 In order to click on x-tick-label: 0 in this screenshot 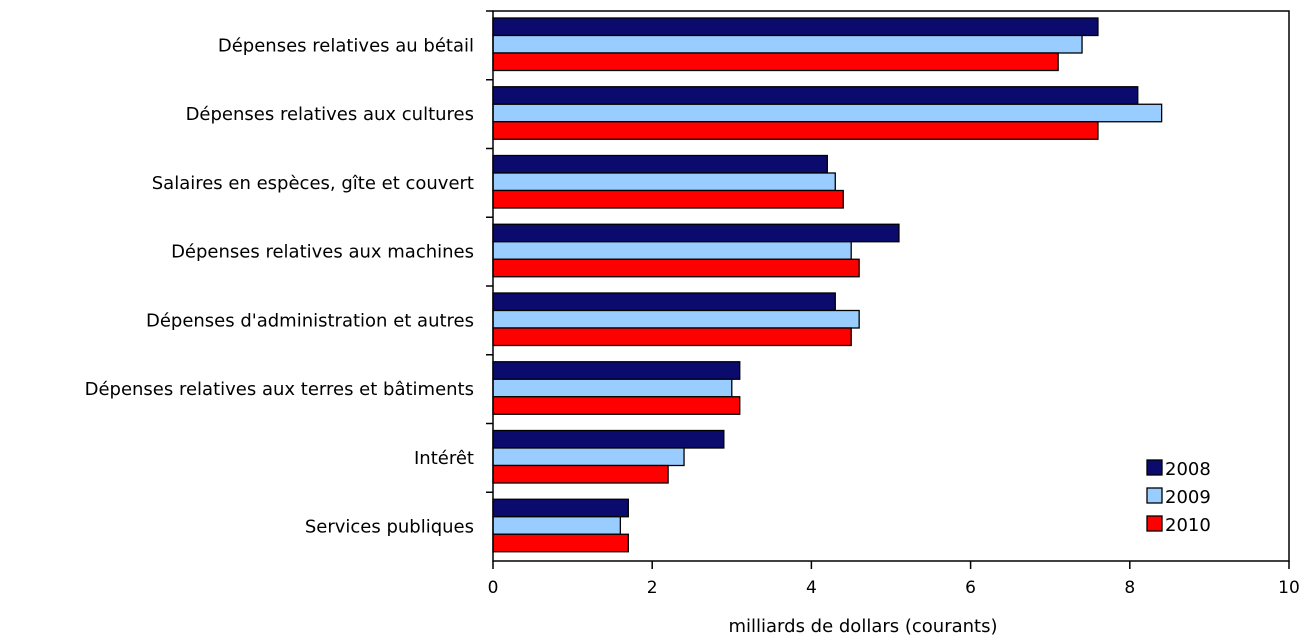, I will do `click(493, 588)`.